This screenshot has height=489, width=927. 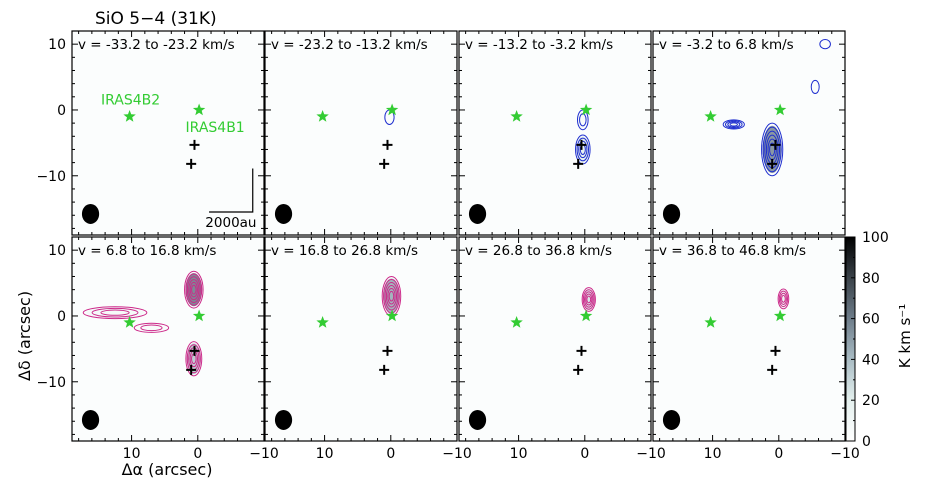 I want to click on colorbar-tick-label: 100, so click(x=875, y=238).